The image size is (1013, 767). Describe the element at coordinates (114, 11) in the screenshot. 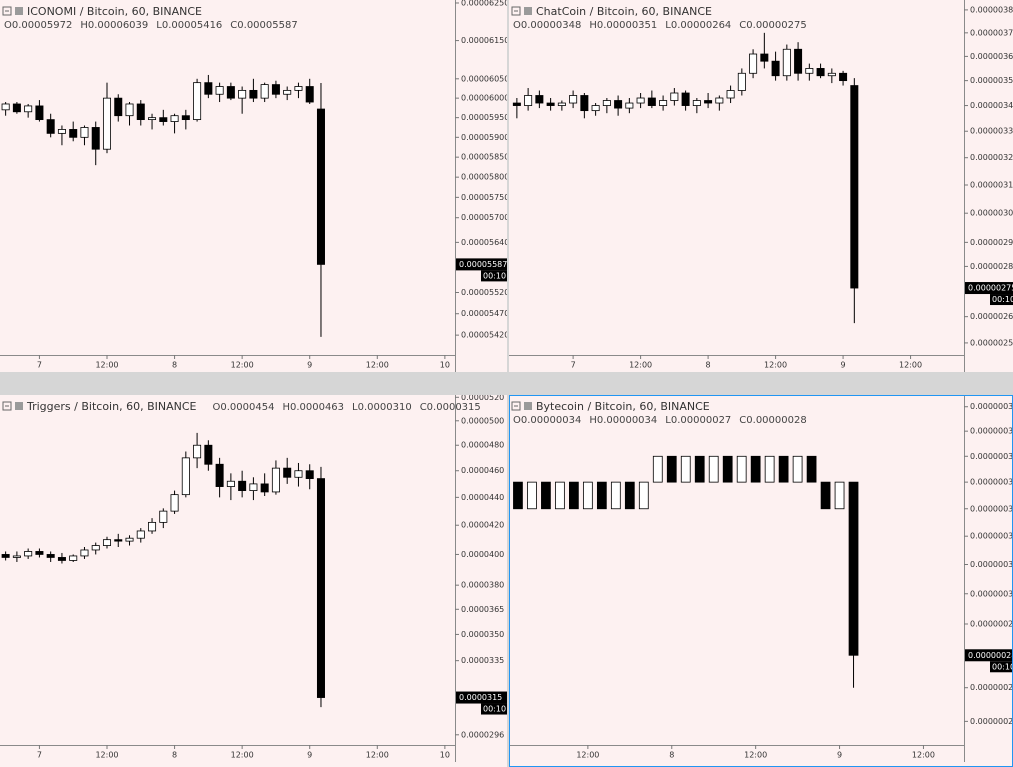

I see `chart-title: ICONOMI / Bitcoin, 60, BINANCE` at that location.